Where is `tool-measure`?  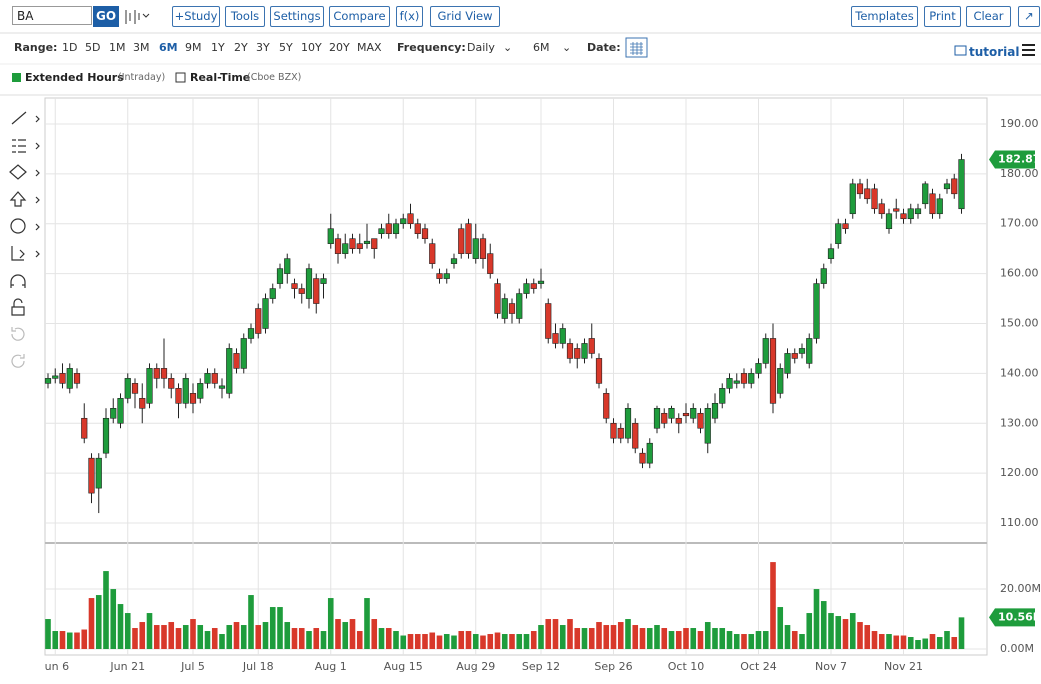
tool-measure is located at coordinates (25, 253).